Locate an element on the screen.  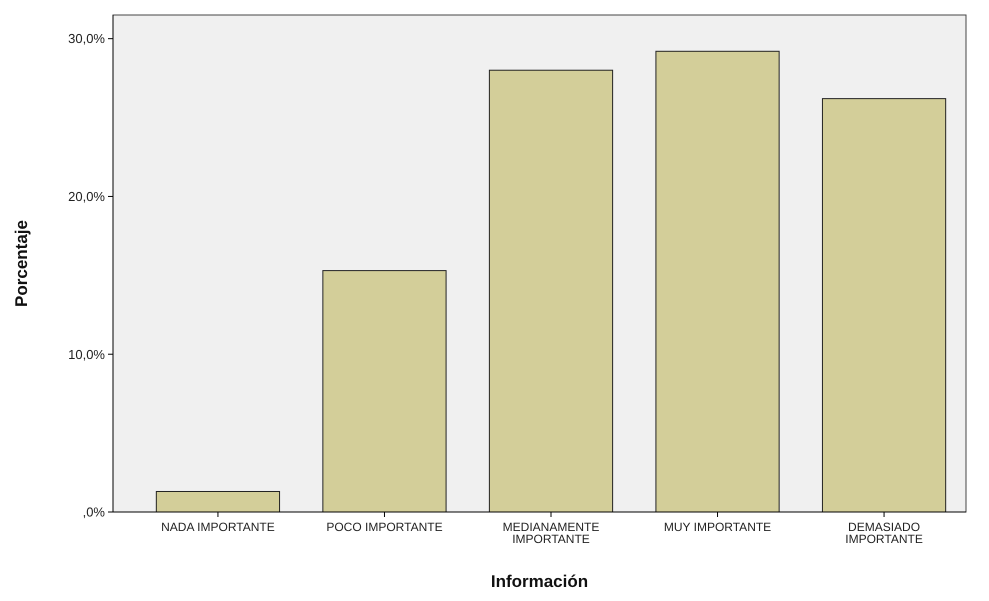
y-tick-label: 10,0% is located at coordinates (87, 354).